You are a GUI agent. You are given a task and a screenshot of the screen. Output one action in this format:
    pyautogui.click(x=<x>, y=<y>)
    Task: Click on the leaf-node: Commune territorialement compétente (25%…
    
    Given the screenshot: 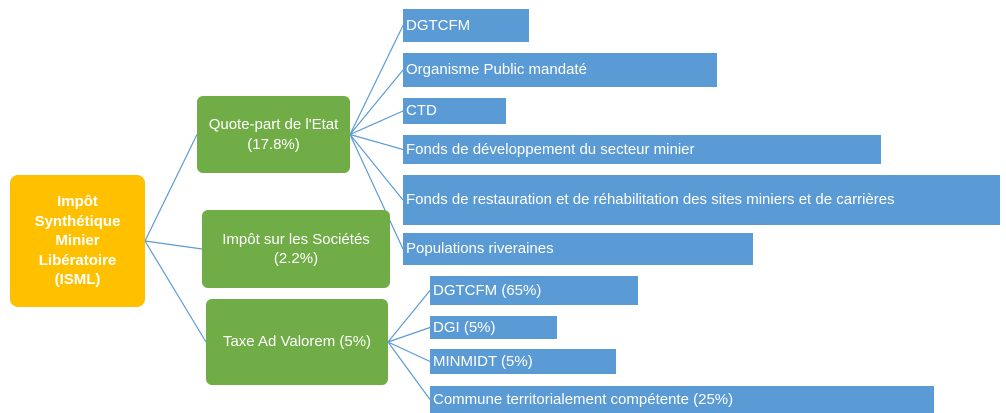 What is the action you would take?
    pyautogui.click(x=682, y=399)
    